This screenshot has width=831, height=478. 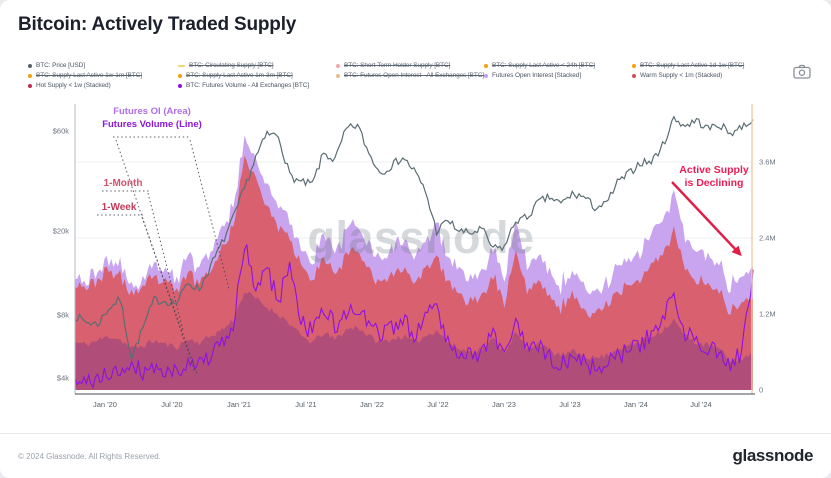 I want to click on x-axis-tick-label: Jul '20, so click(x=171, y=404).